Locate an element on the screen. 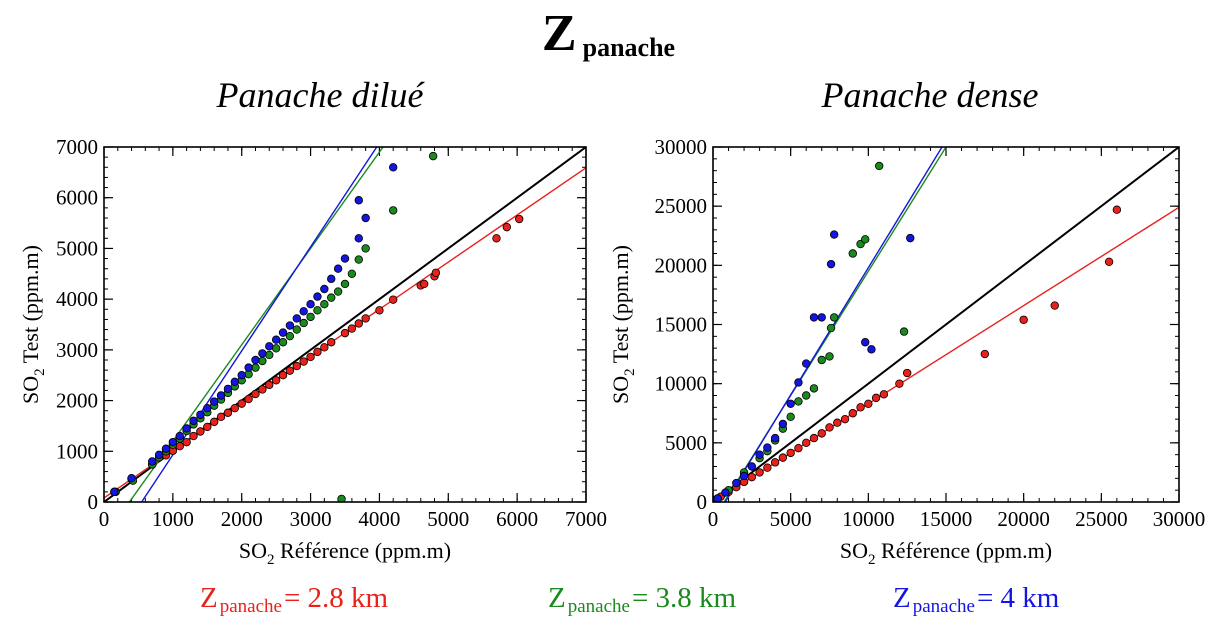 Image resolution: width=1217 pixels, height=619 pixels. x-tick-label: 2000 is located at coordinates (242, 519).